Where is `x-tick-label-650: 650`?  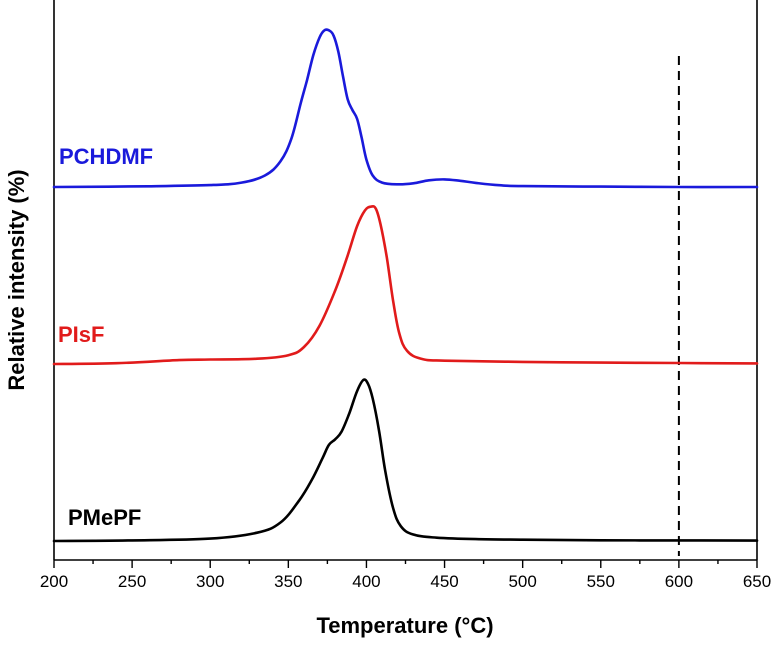
x-tick-label-650: 650 is located at coordinates (757, 581).